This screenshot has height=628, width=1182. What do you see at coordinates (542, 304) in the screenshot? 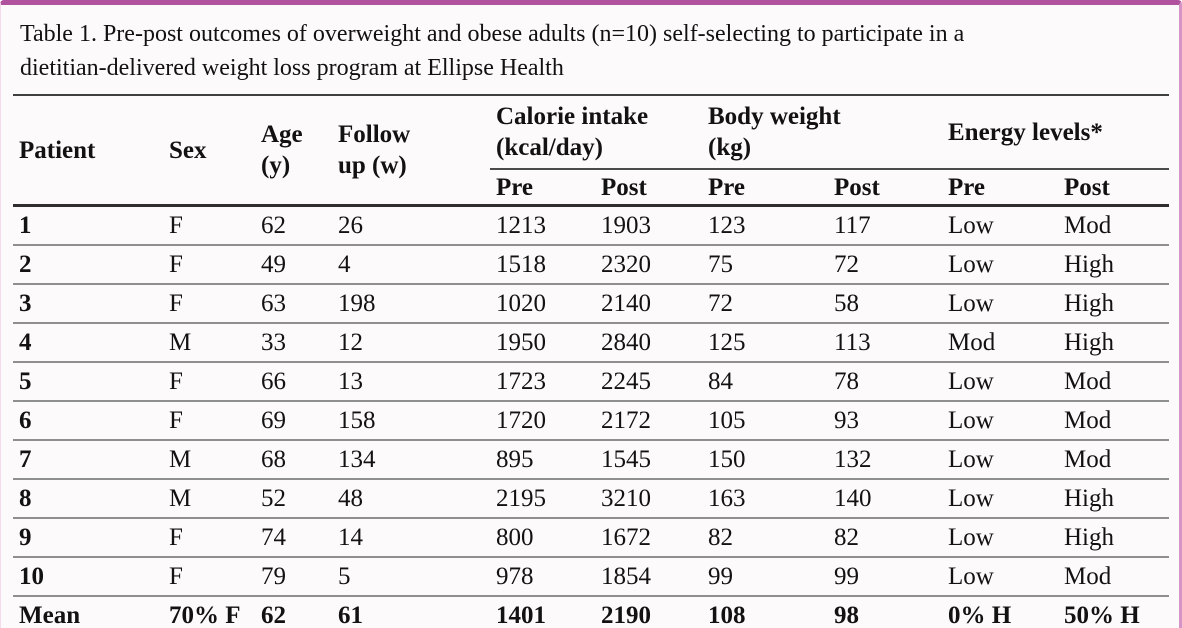
I see `cell-calorie-pre: 1020` at bounding box center [542, 304].